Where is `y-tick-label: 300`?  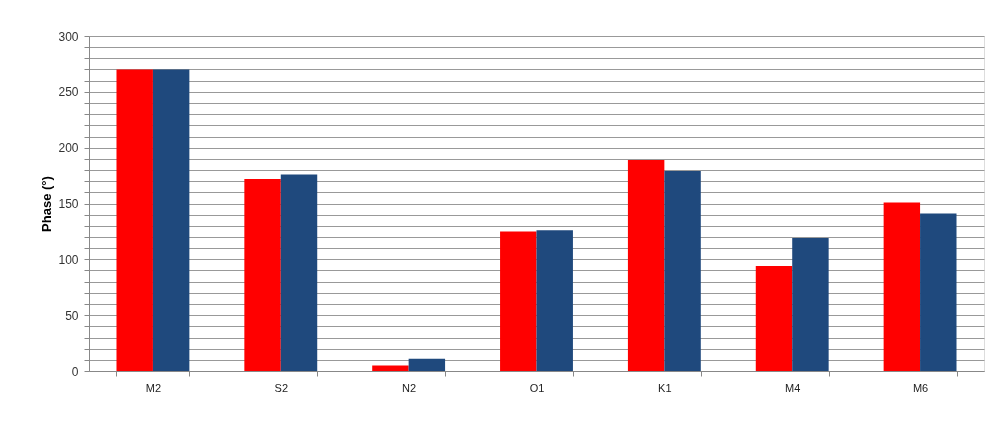 y-tick-label: 300 is located at coordinates (68, 36).